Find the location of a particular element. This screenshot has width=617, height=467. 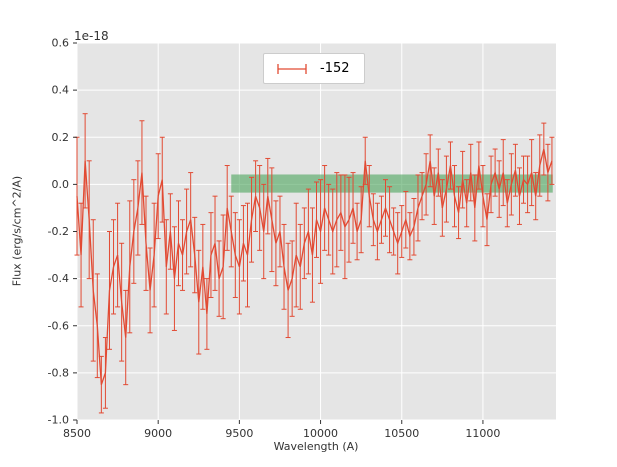

y-tick-label: -1.0 is located at coordinates (58, 420).